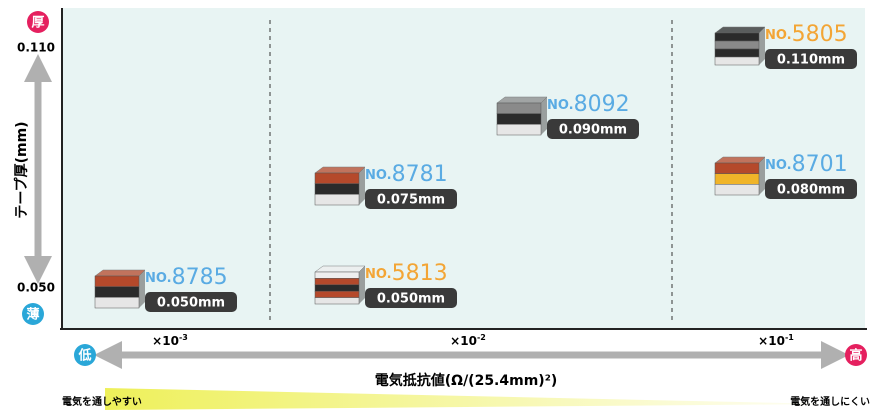  I want to click on product: NO.8092 0.090mm, so click(567, 115).